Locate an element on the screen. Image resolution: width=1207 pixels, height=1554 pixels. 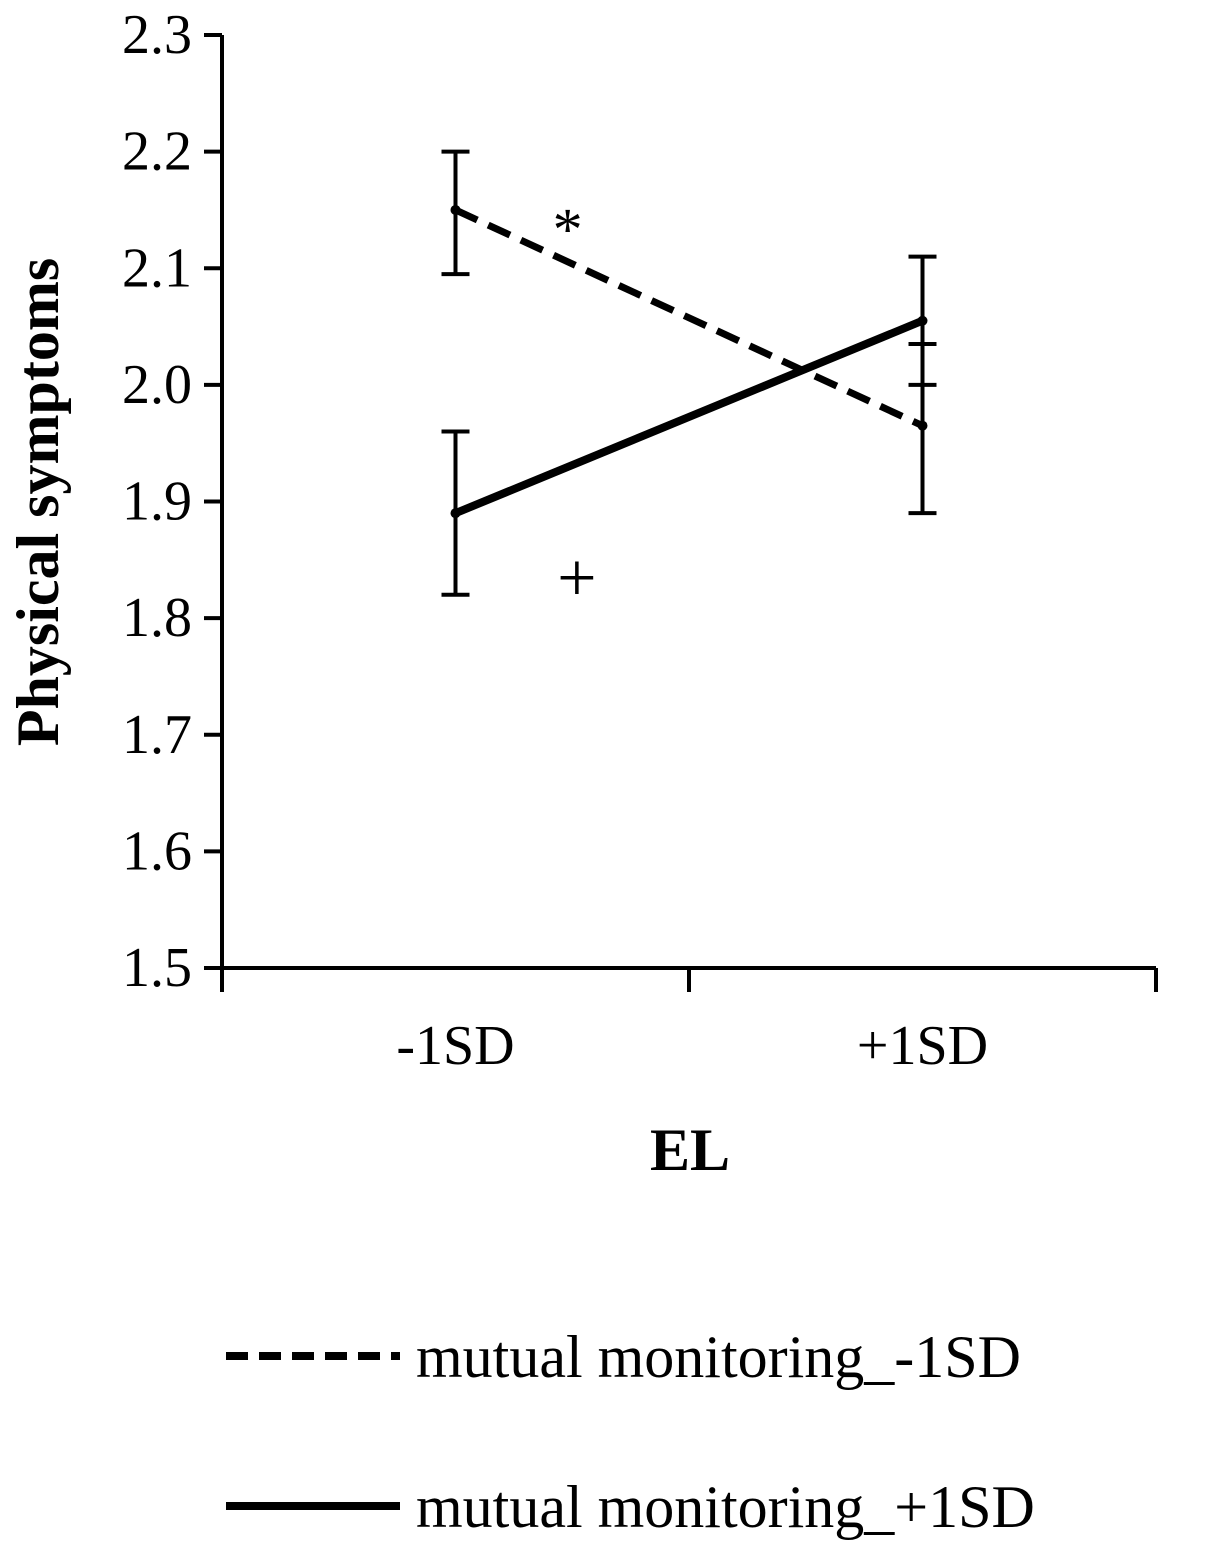
annotation-asterisk: * is located at coordinates (568, 230).